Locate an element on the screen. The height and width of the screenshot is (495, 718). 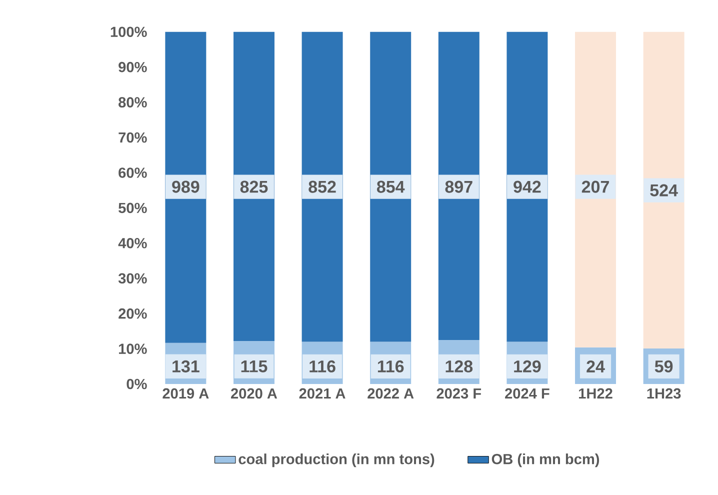
y-tick-label: 50% is located at coordinates (132, 208).